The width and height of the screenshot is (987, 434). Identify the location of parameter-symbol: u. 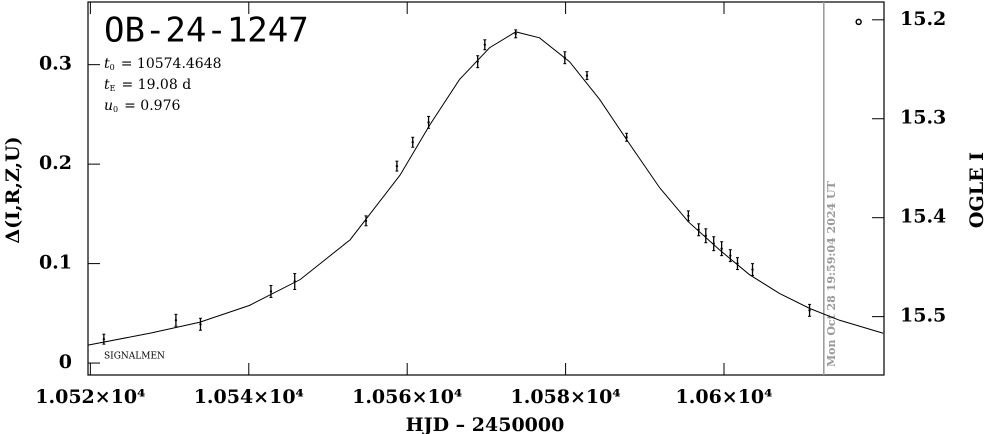
(108, 106).